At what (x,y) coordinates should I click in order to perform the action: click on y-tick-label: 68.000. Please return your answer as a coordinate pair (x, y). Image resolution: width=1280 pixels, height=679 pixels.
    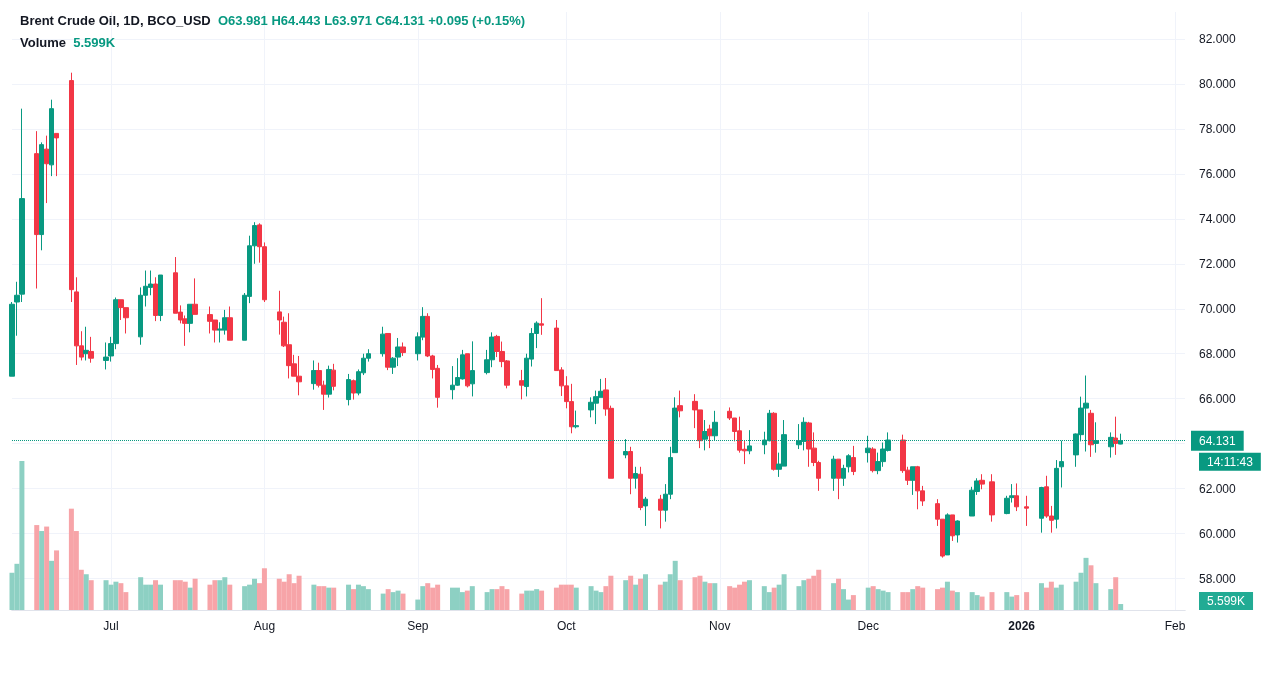
    Looking at the image, I should click on (1218, 353).